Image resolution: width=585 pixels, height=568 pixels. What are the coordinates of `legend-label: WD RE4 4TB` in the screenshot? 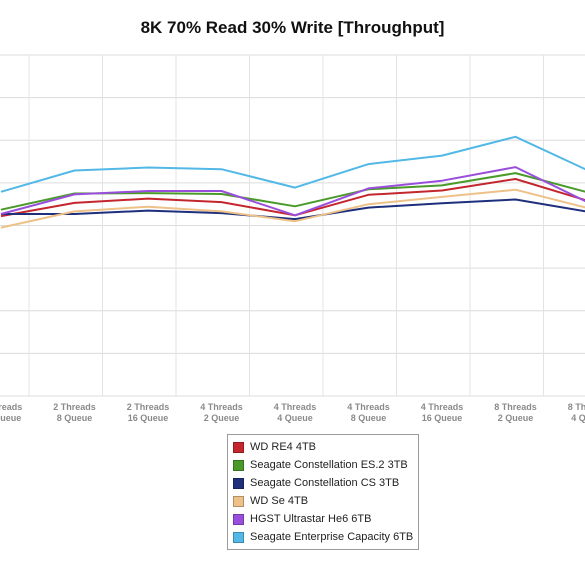 It's located at (283, 447).